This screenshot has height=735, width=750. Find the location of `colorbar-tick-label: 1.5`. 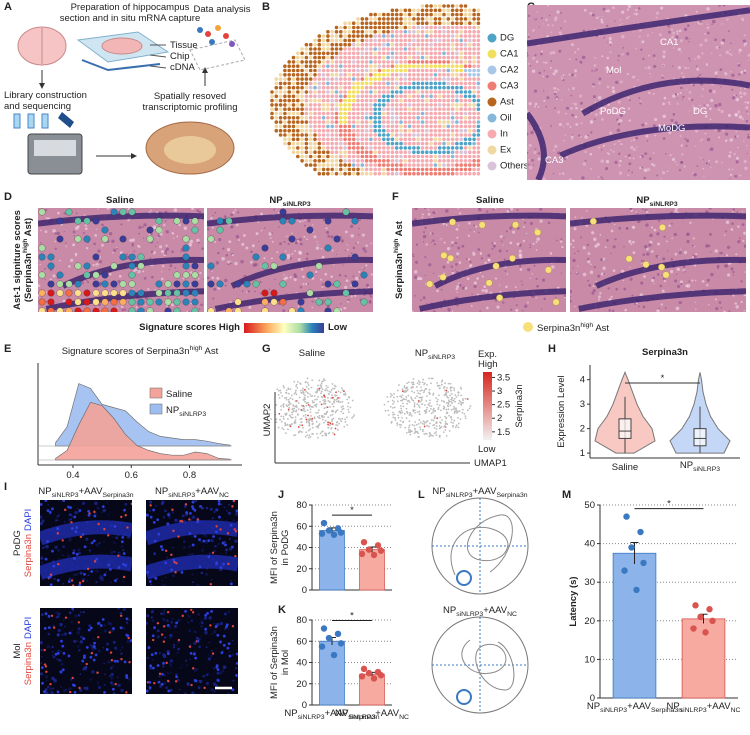

colorbar-tick-label: 1.5 is located at coordinates (503, 432).